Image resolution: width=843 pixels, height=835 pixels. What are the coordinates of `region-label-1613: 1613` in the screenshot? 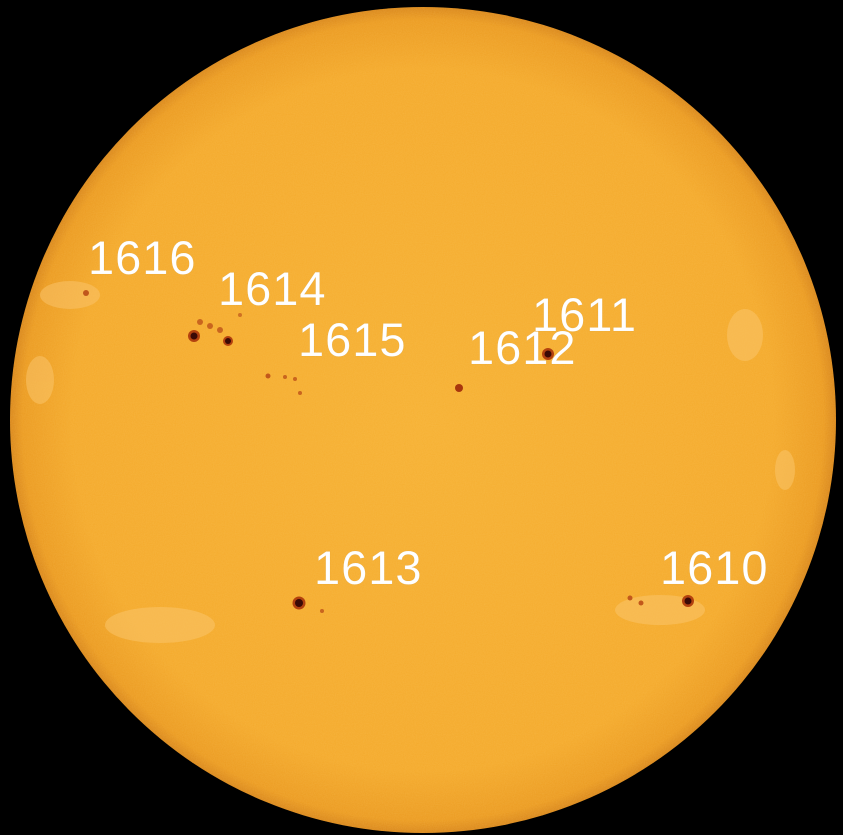 It's located at (368, 567).